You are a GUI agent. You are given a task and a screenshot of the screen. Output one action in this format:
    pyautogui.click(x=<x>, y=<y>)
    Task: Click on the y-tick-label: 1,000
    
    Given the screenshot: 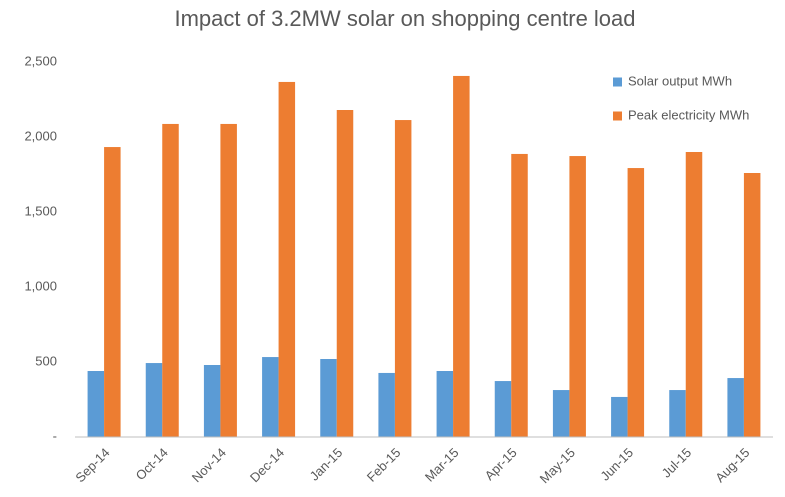 What is the action you would take?
    pyautogui.click(x=40, y=285)
    